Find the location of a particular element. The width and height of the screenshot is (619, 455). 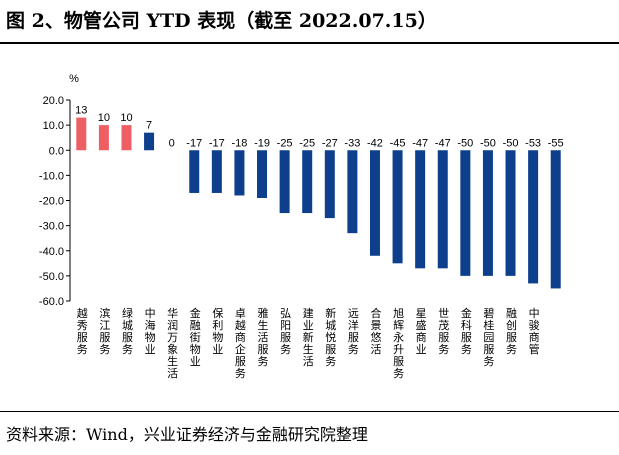

x-category-char: 洋 is located at coordinates (353, 325).